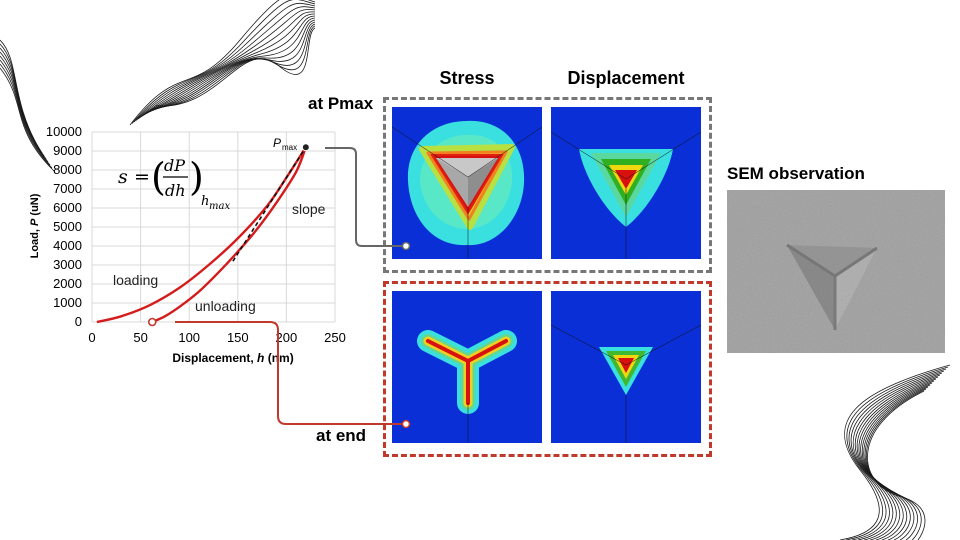 This screenshot has width=960, height=540. Describe the element at coordinates (135, 280) in the screenshot. I see `loading-label: loading` at that location.